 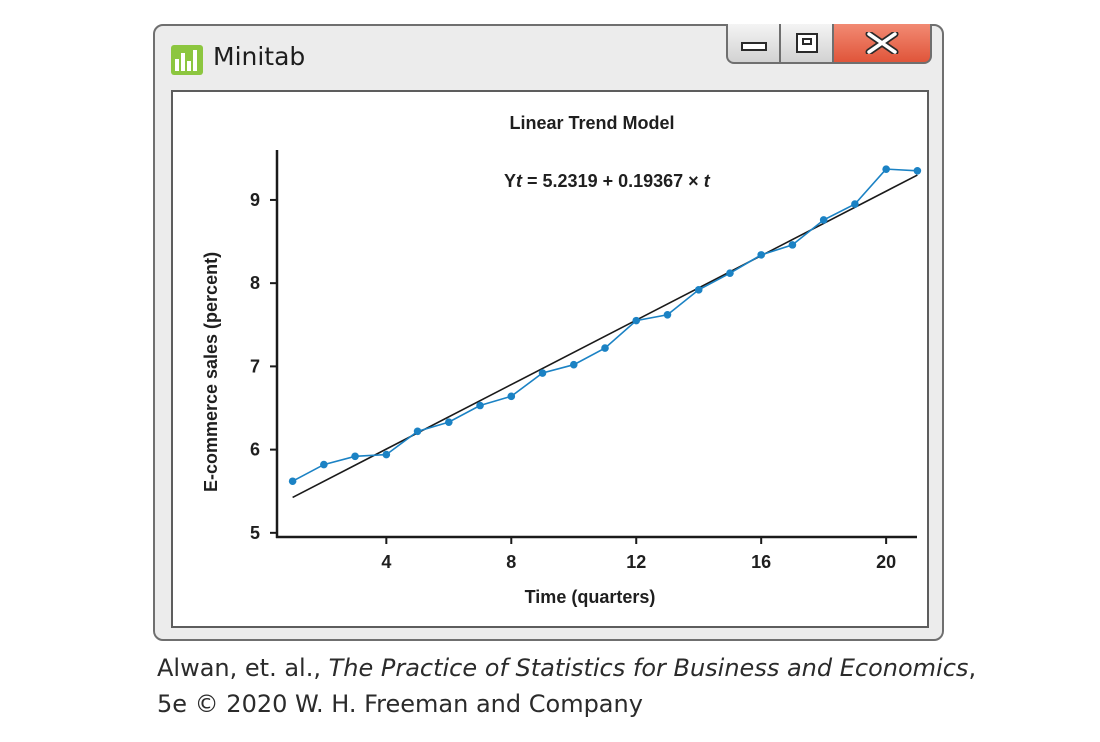 I want to click on caption-line-2: 5e © 2020 W. H. Freeman and Company, so click(x=400, y=704).